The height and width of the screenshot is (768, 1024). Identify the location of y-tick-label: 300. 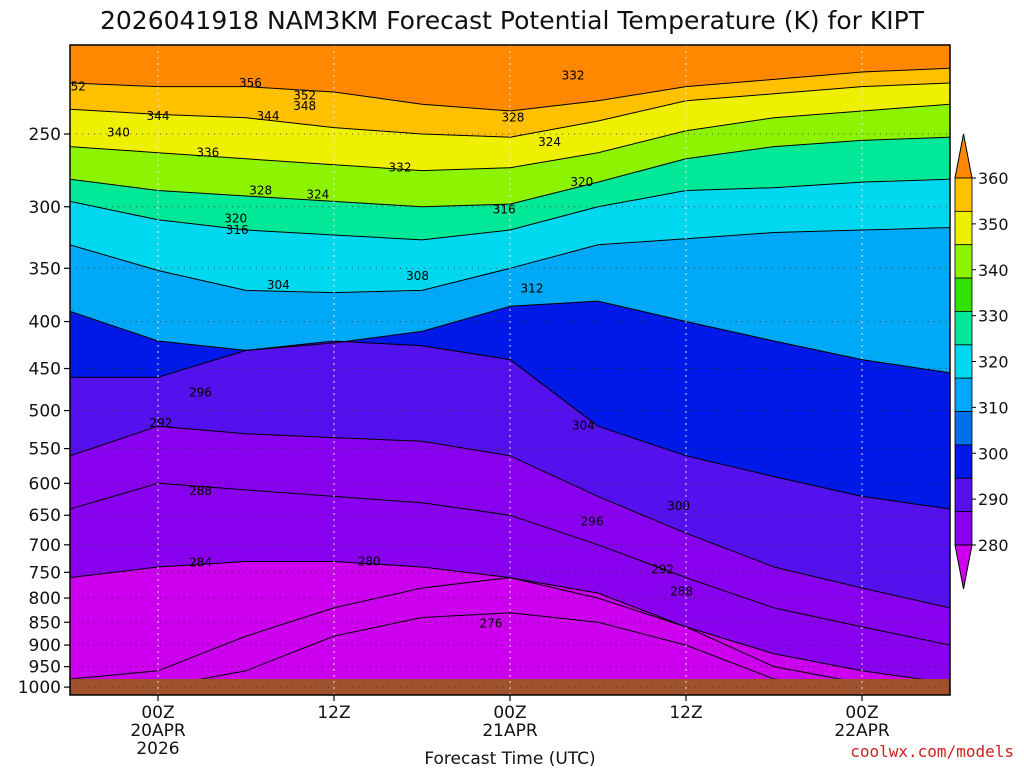
(45, 208).